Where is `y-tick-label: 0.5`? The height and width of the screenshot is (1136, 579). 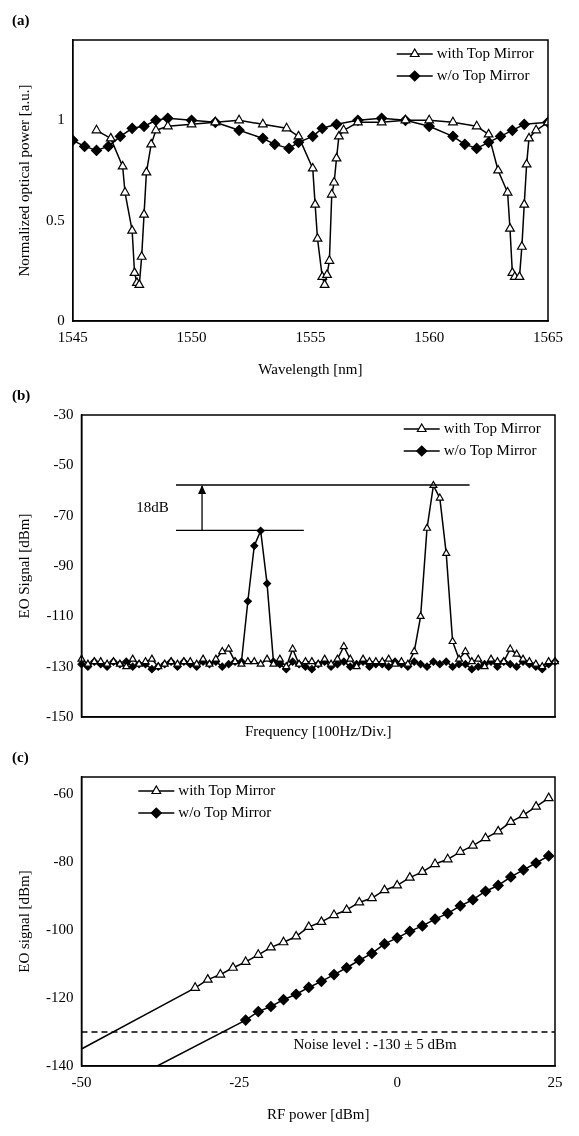
y-tick-label: 0.5 is located at coordinates (55, 219).